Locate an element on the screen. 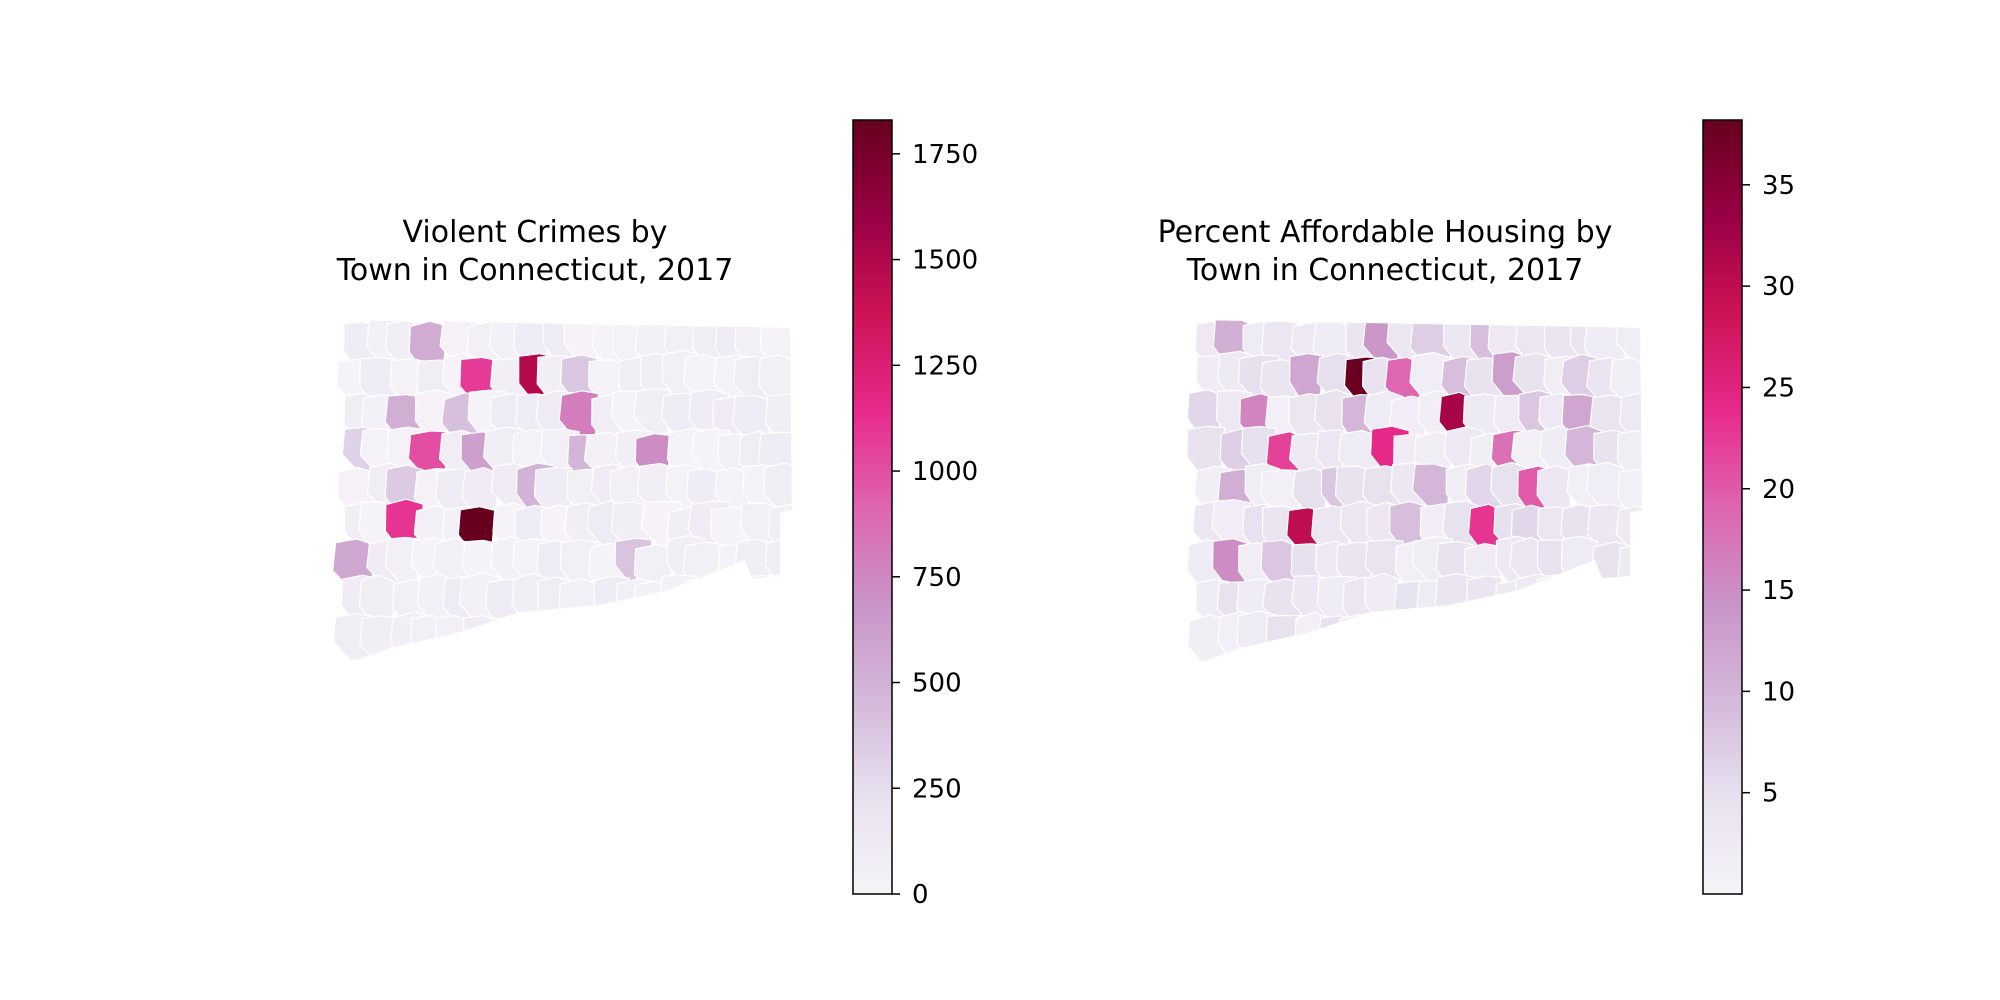  colorbar-tick-label: 1250 is located at coordinates (945, 366).